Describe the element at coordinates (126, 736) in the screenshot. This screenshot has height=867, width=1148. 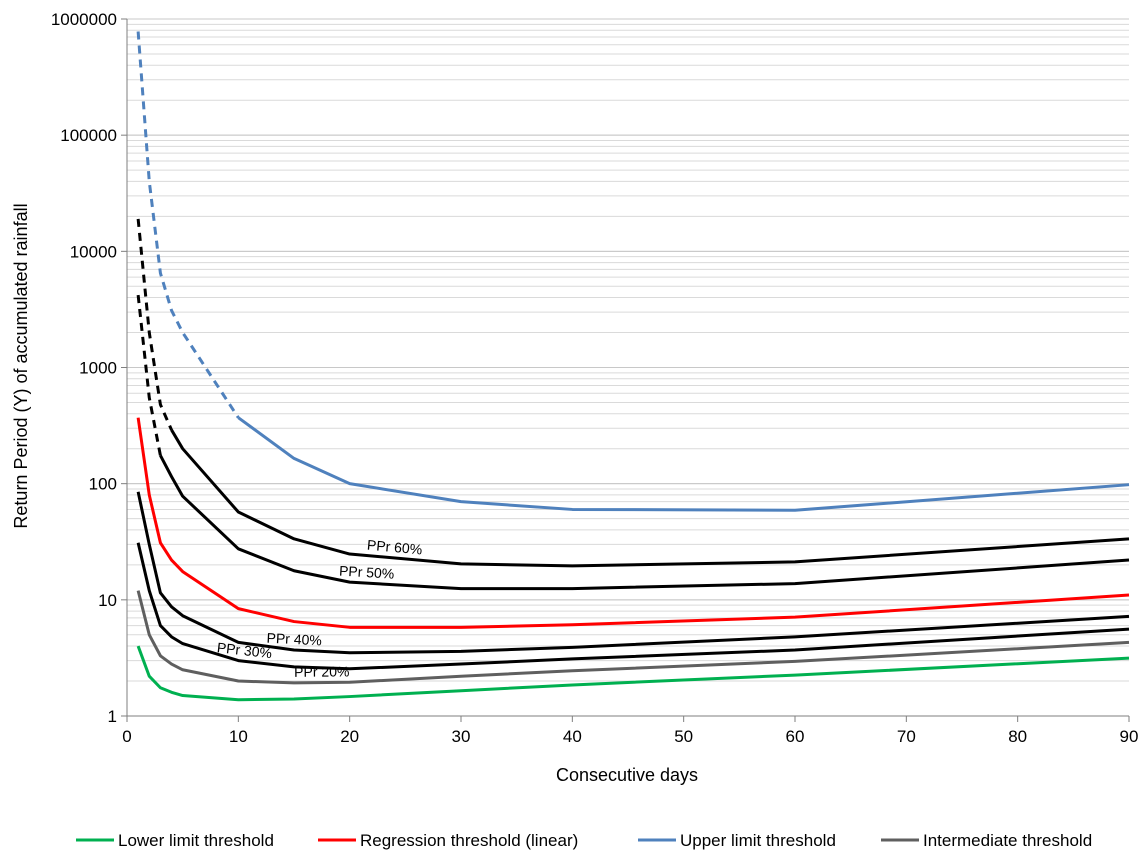
I see `x-tick-label: 0` at that location.